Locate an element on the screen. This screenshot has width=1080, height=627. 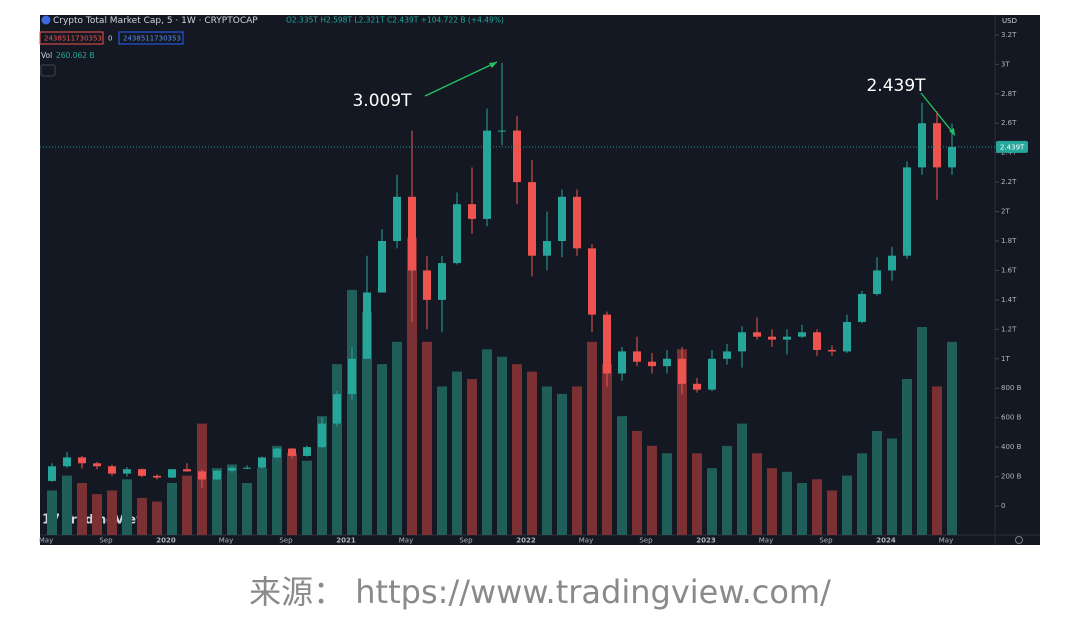
annotation: 2.439T is located at coordinates (896, 86).